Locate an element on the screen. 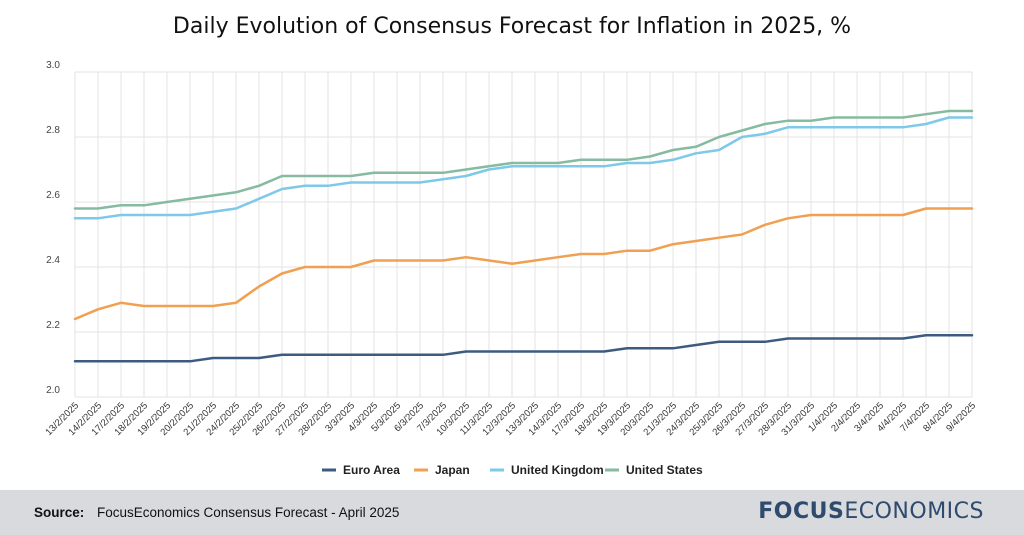 The width and height of the screenshot is (1024, 535). logo-focus: FOCUS is located at coordinates (801, 511).